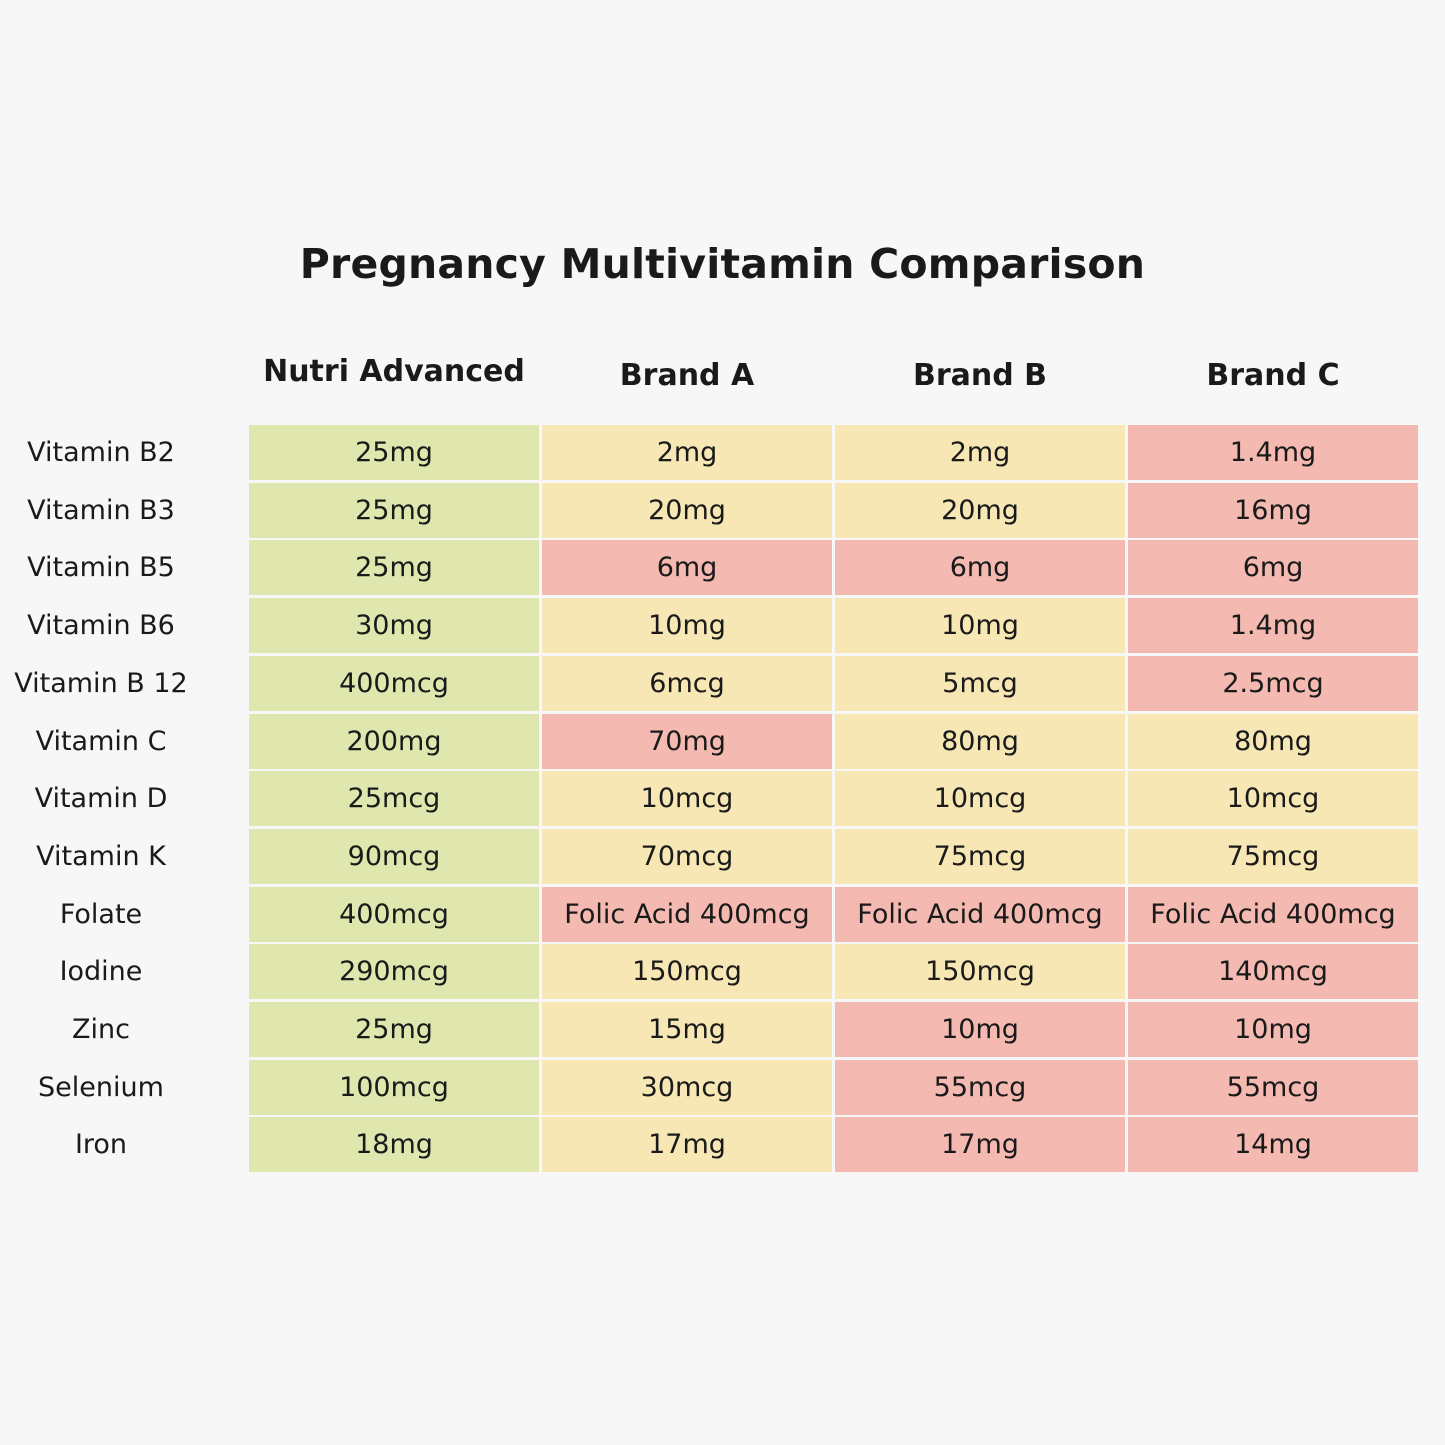 This screenshot has height=1445, width=1445. What do you see at coordinates (101, 452) in the screenshot?
I see `row-label: Vitamin B2` at bounding box center [101, 452].